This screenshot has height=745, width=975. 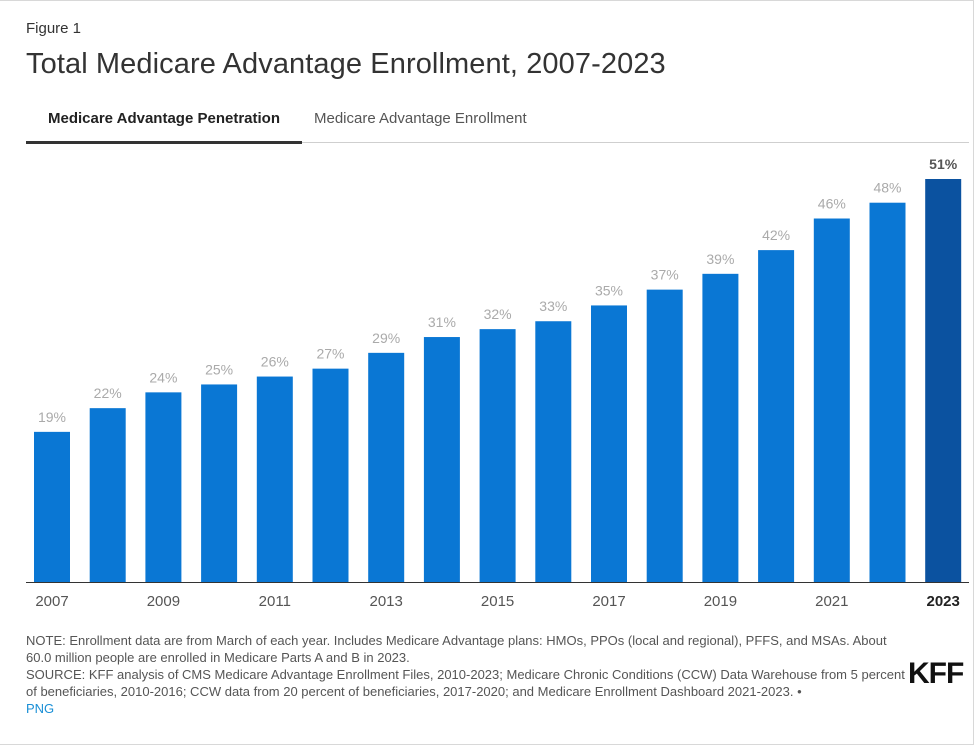 What do you see at coordinates (497, 601) in the screenshot?
I see `x-tick-2015: 2015` at bounding box center [497, 601].